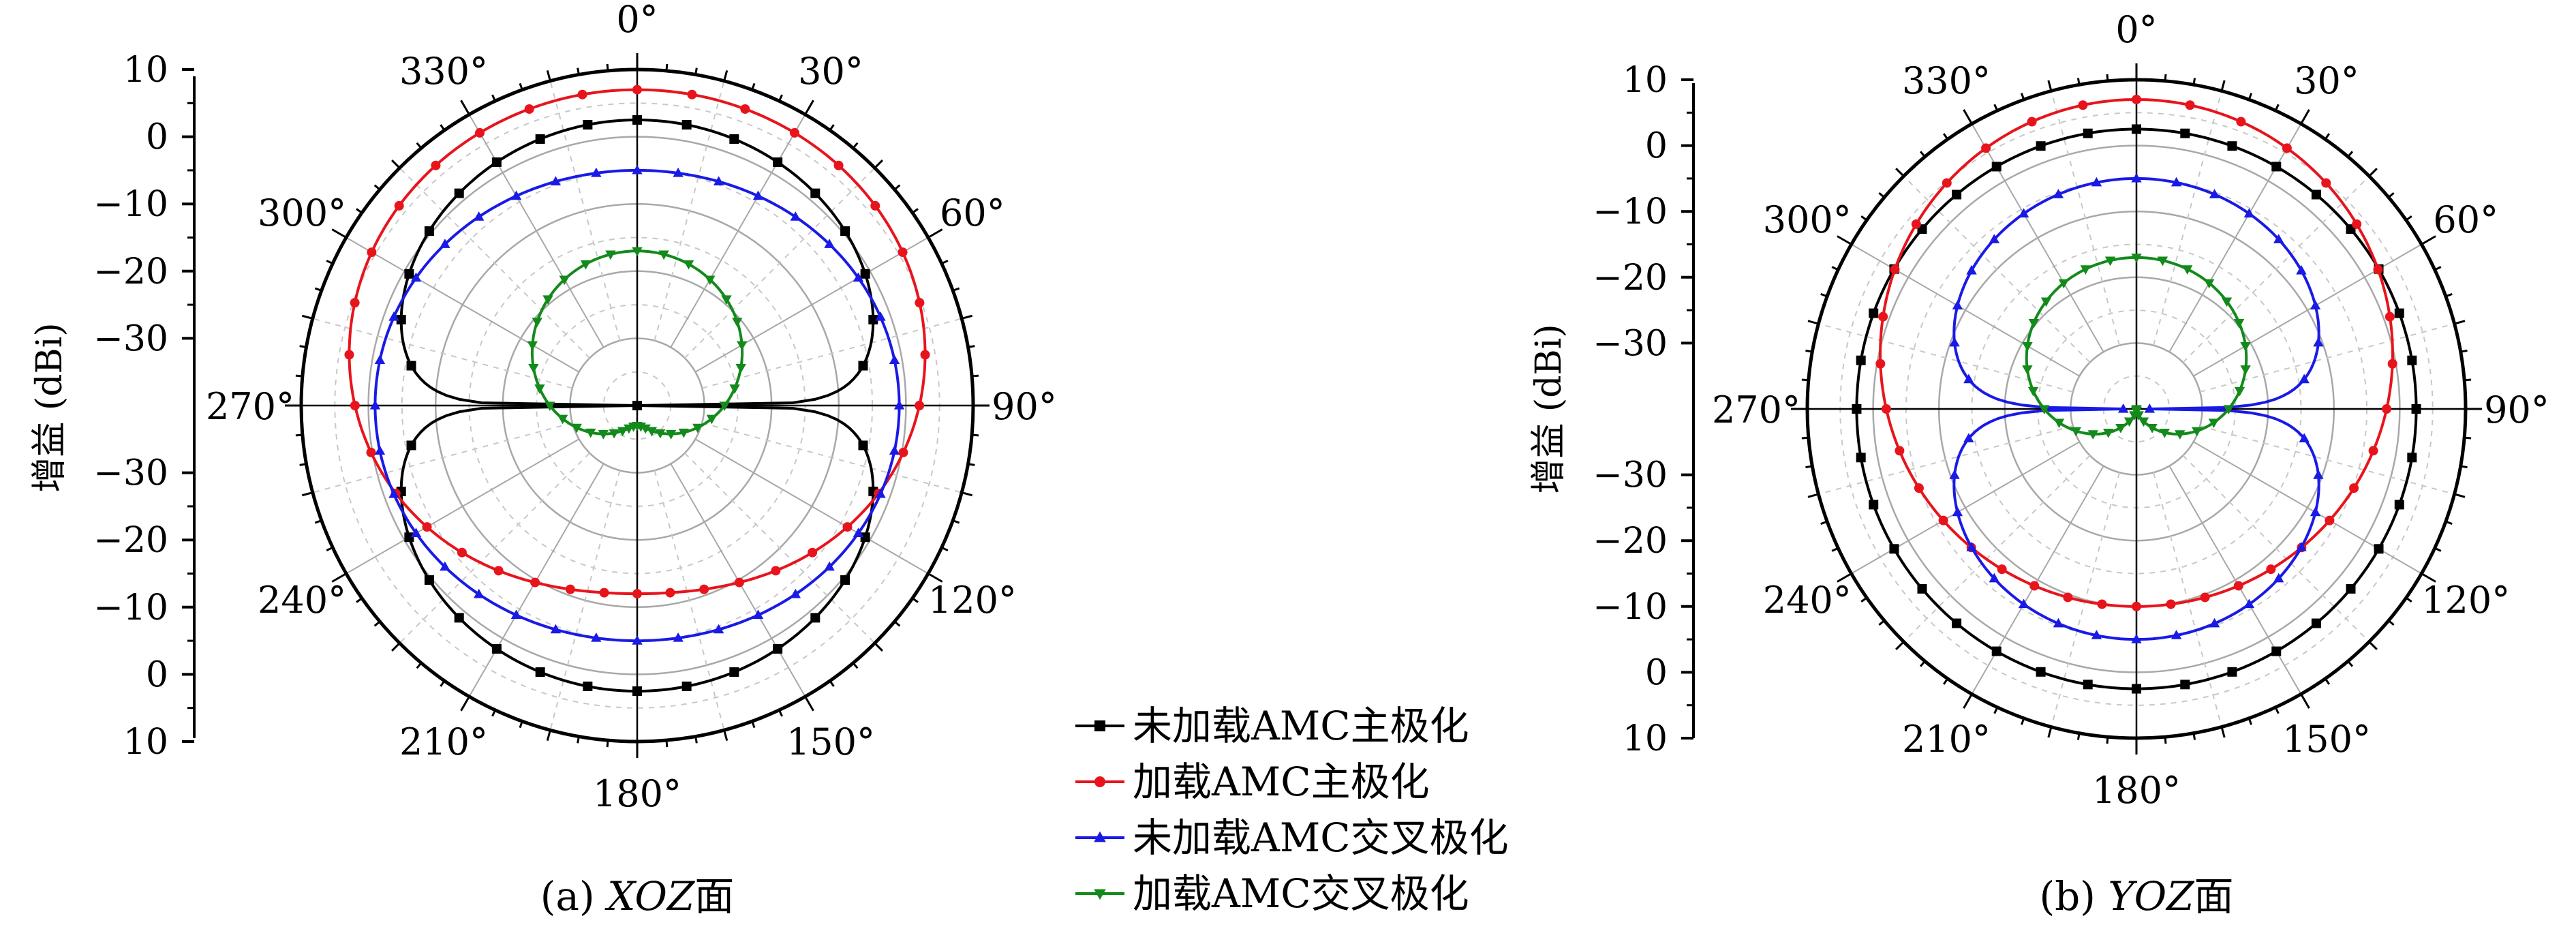 The height and width of the screenshot is (929, 2576). Describe the element at coordinates (973, 600) in the screenshot. I see `angle-label: 120°` at that location.